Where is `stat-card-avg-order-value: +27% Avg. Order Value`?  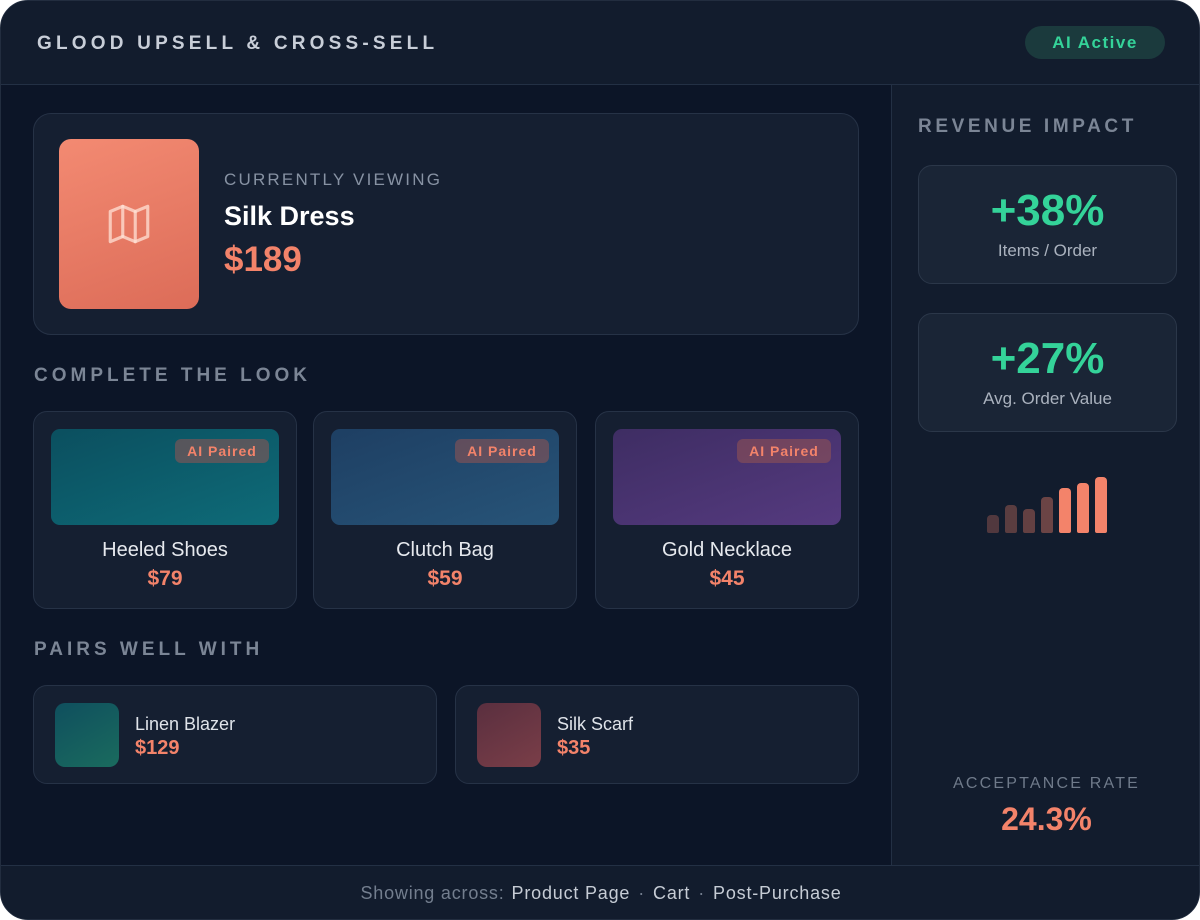 stat-card-avg-order-value: +27% Avg. Order Value is located at coordinates (1047, 372).